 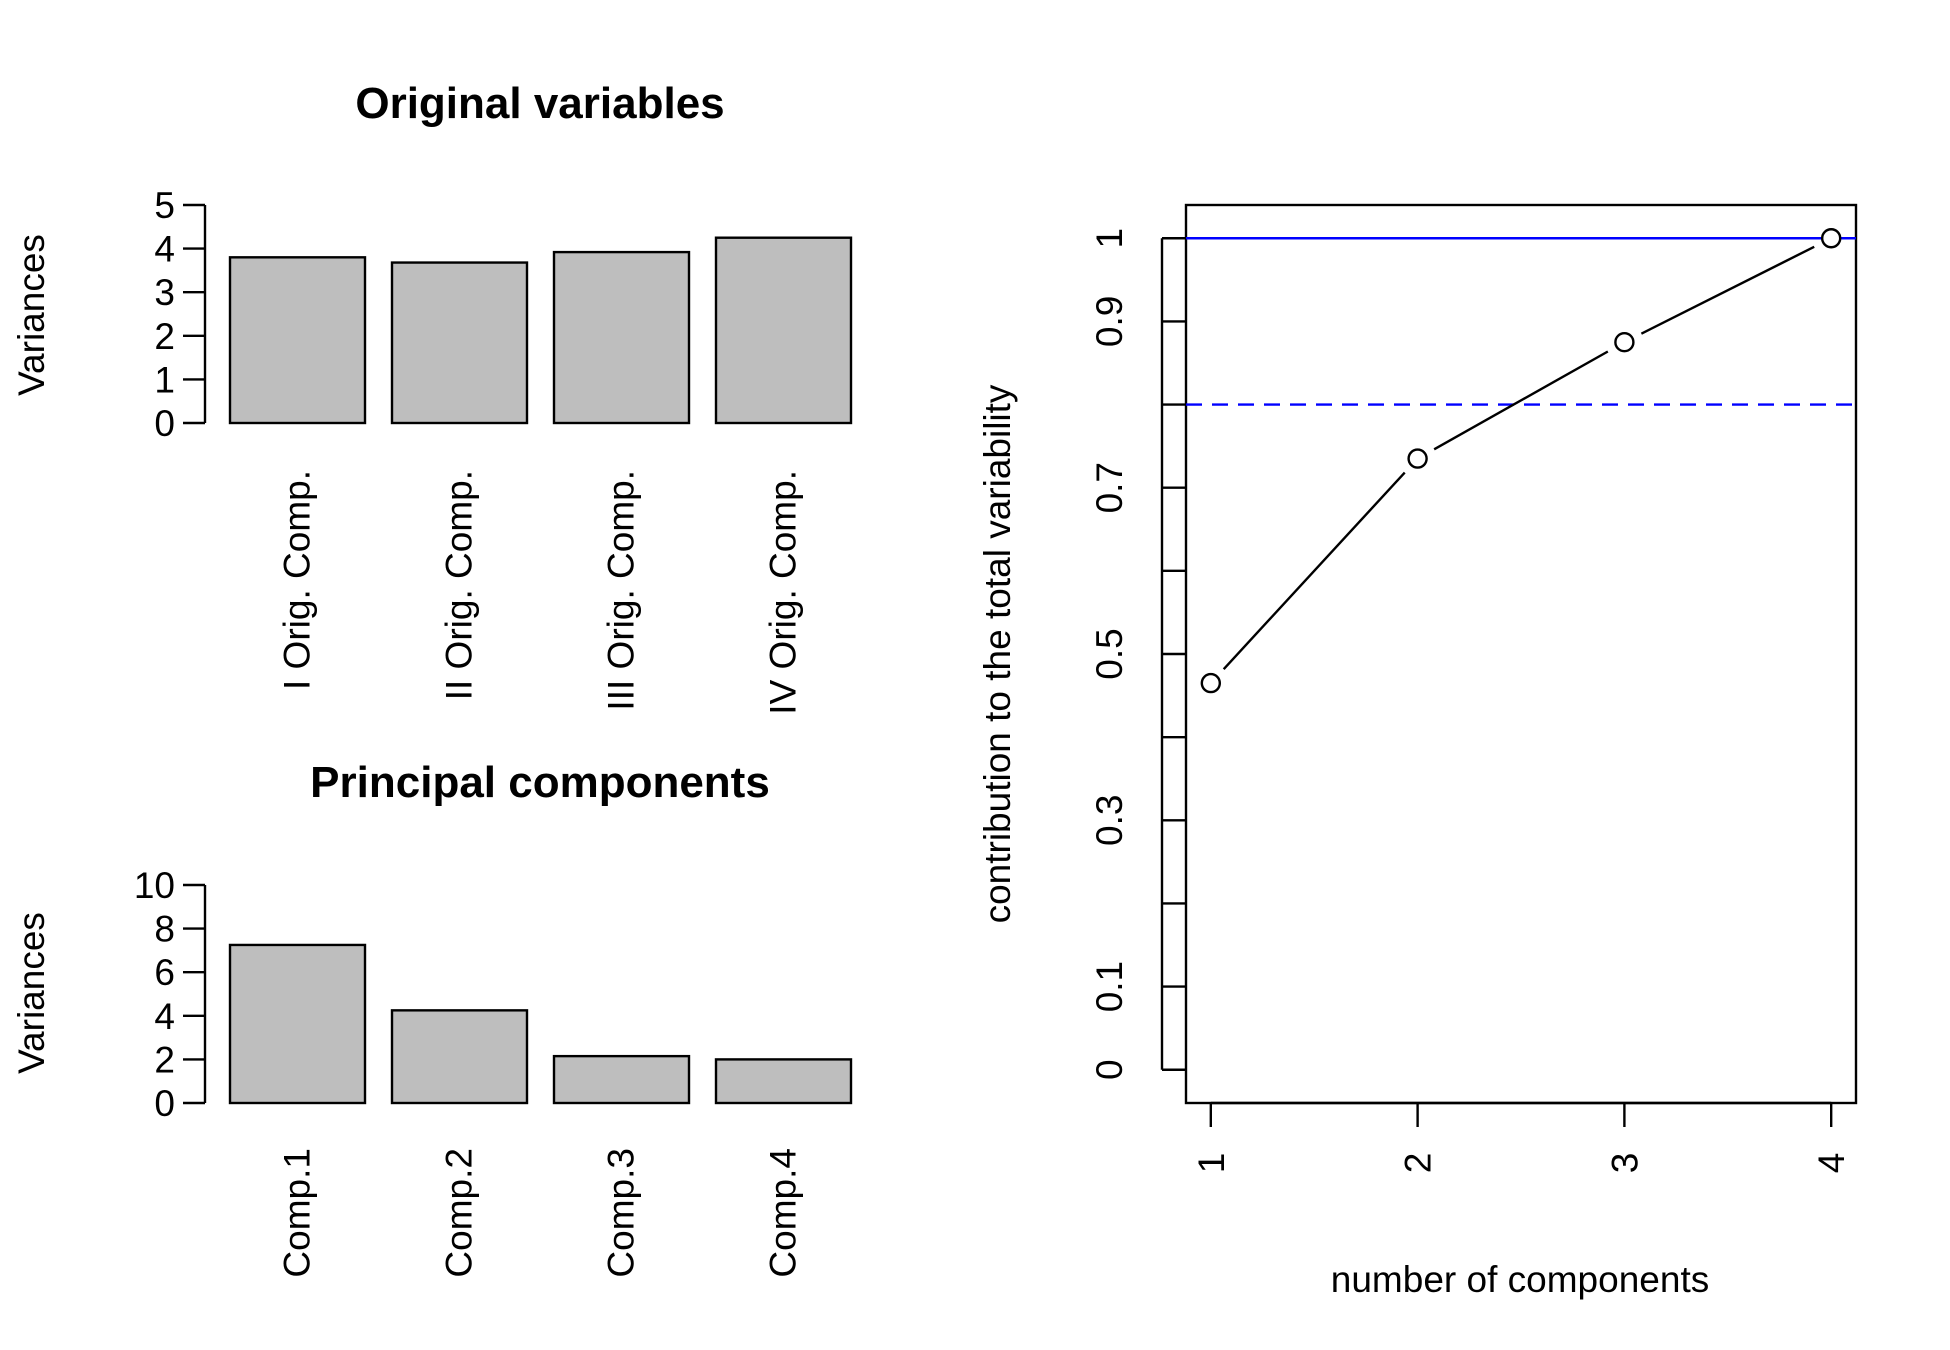 I want to click on x-tick-label: II Orig. Comp., so click(x=459, y=585).